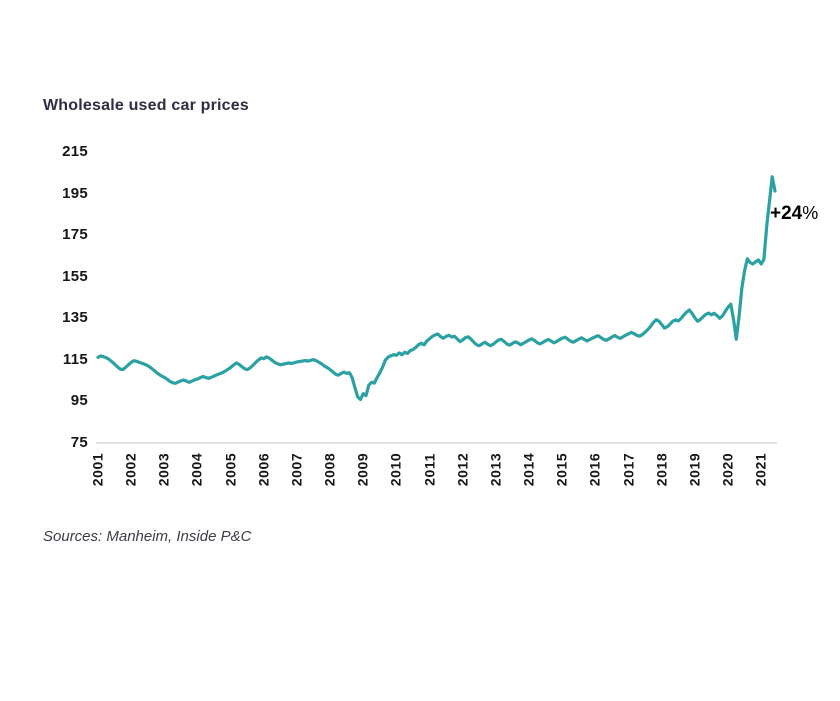 The height and width of the screenshot is (701, 840). What do you see at coordinates (79, 400) in the screenshot?
I see `y-tick-label: 95` at bounding box center [79, 400].